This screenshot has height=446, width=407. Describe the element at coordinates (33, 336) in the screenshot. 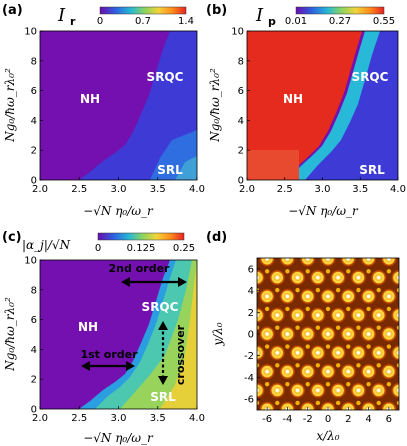

I see `y-ticks-c: 0 2 4 6 8 10` at that location.